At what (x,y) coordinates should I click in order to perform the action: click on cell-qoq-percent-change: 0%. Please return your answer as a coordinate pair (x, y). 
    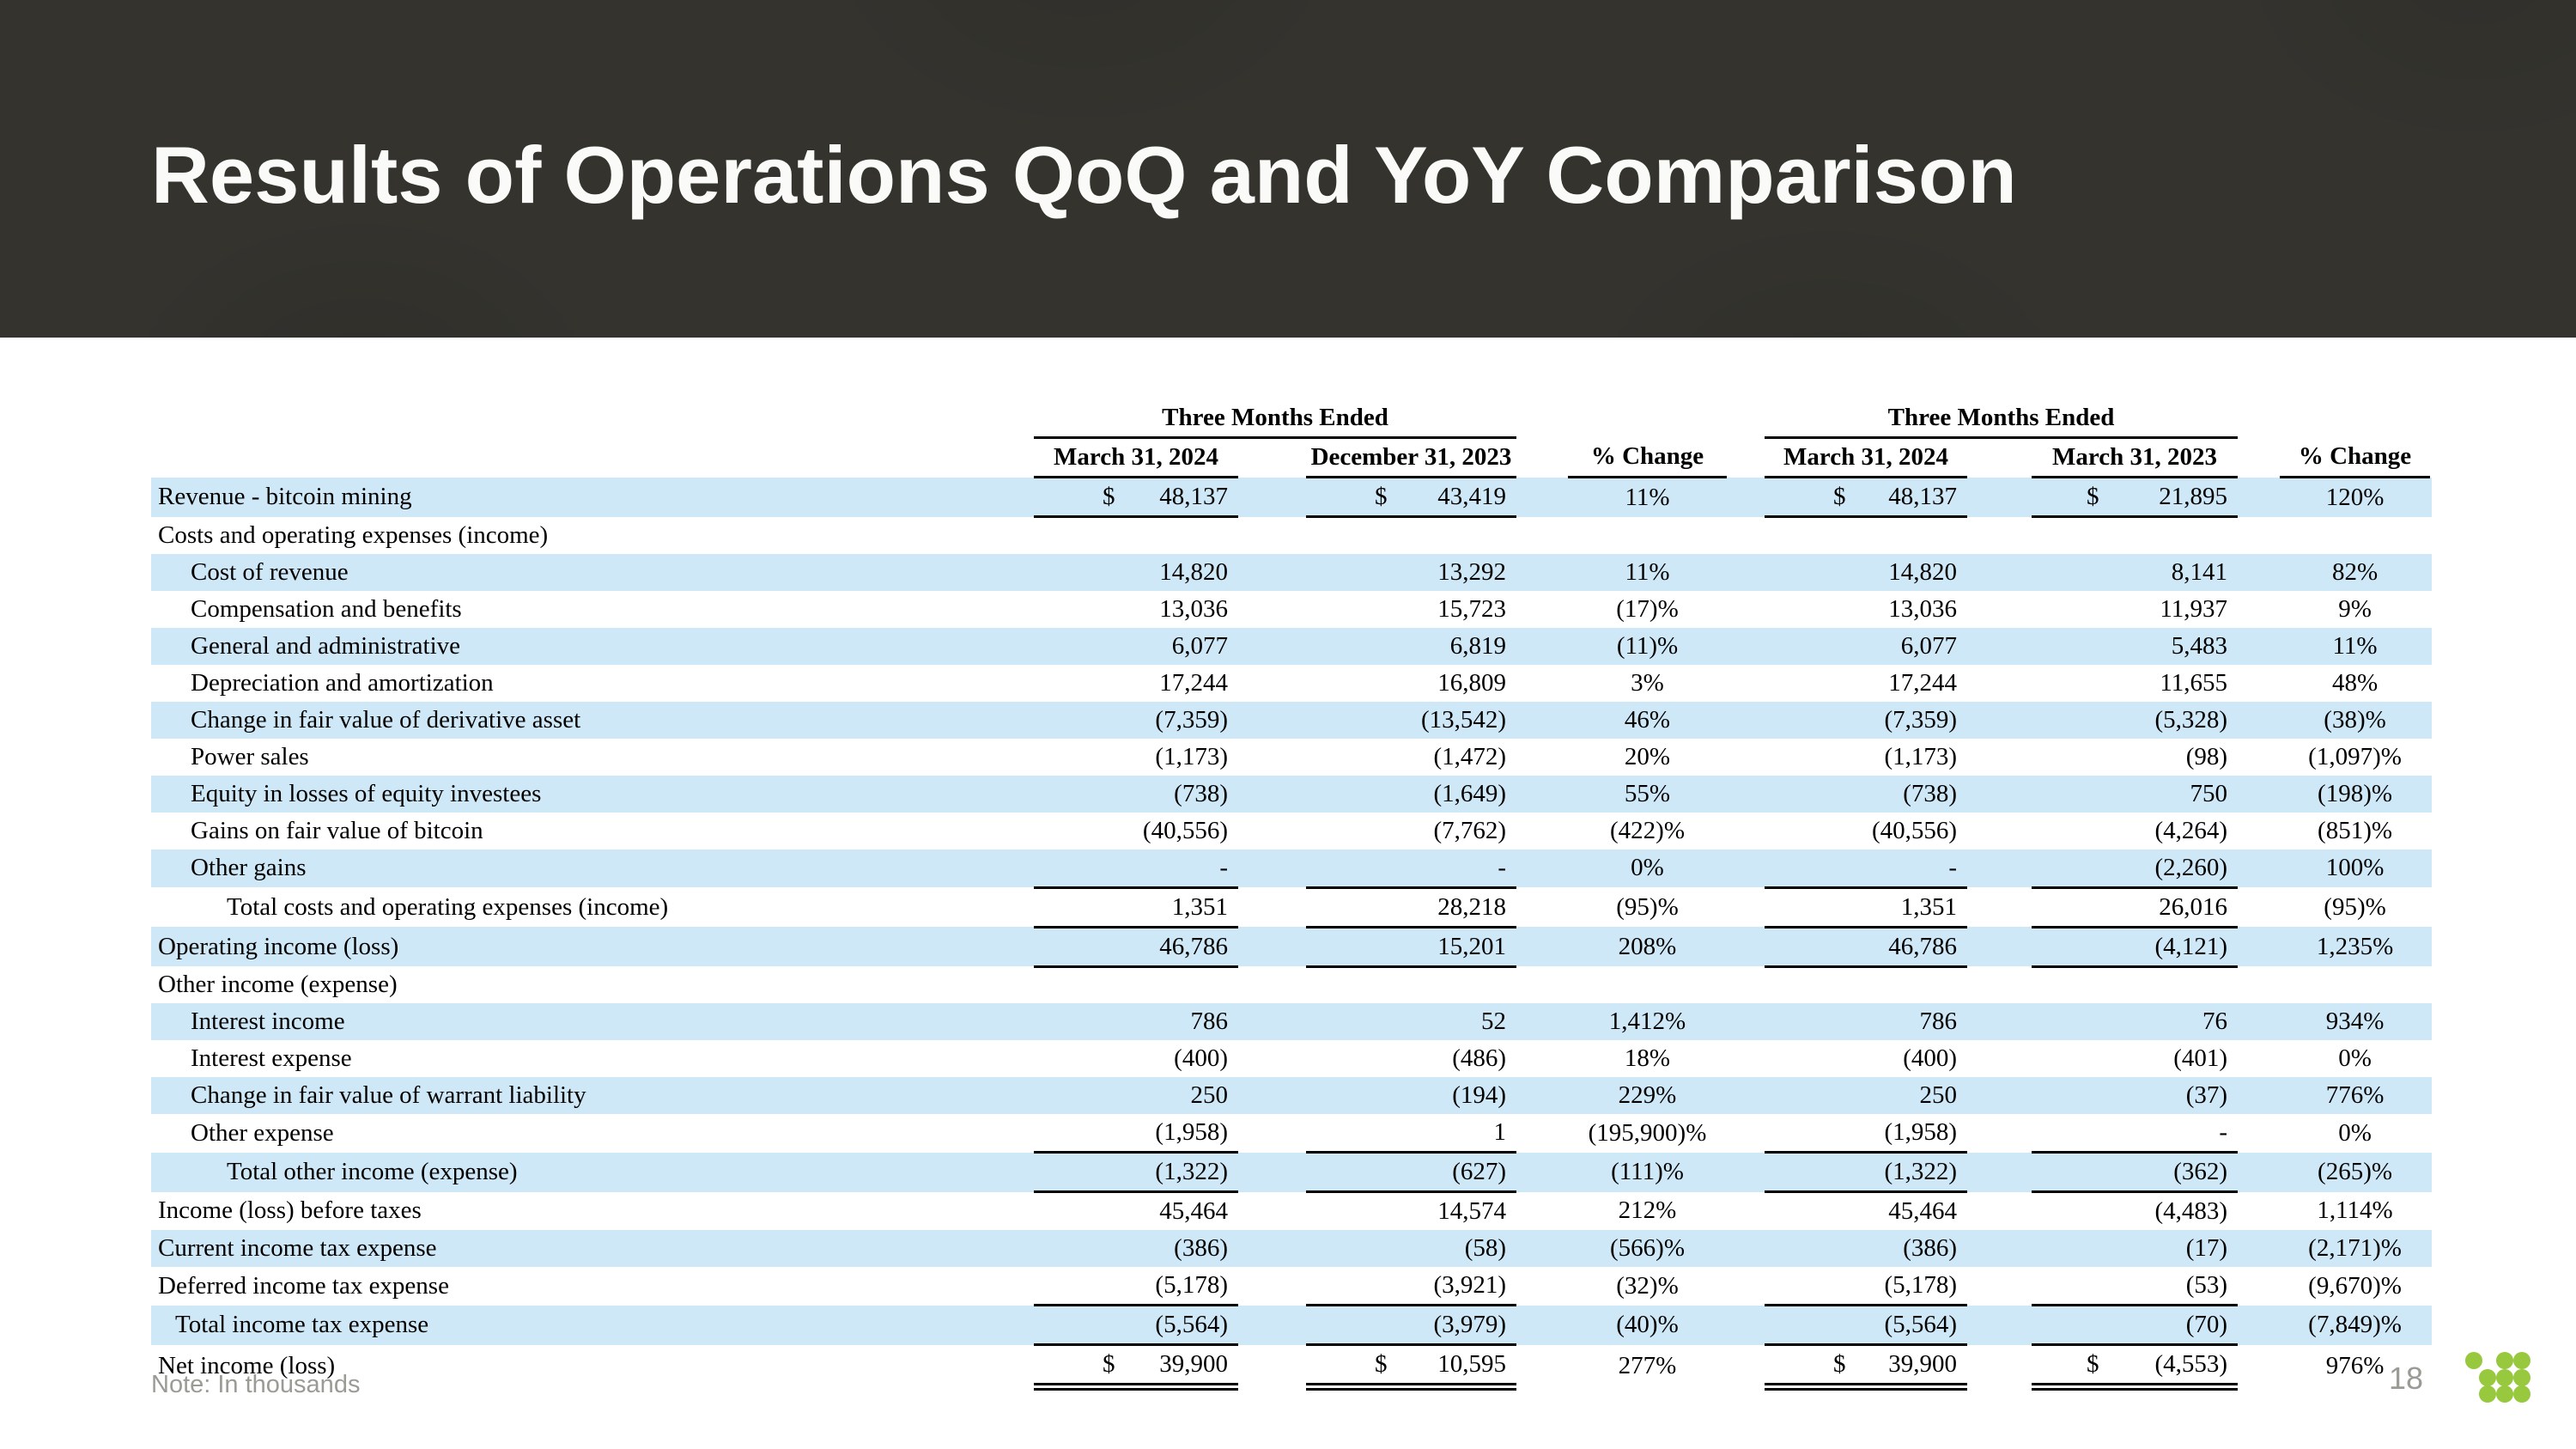
    Looking at the image, I should click on (1648, 868).